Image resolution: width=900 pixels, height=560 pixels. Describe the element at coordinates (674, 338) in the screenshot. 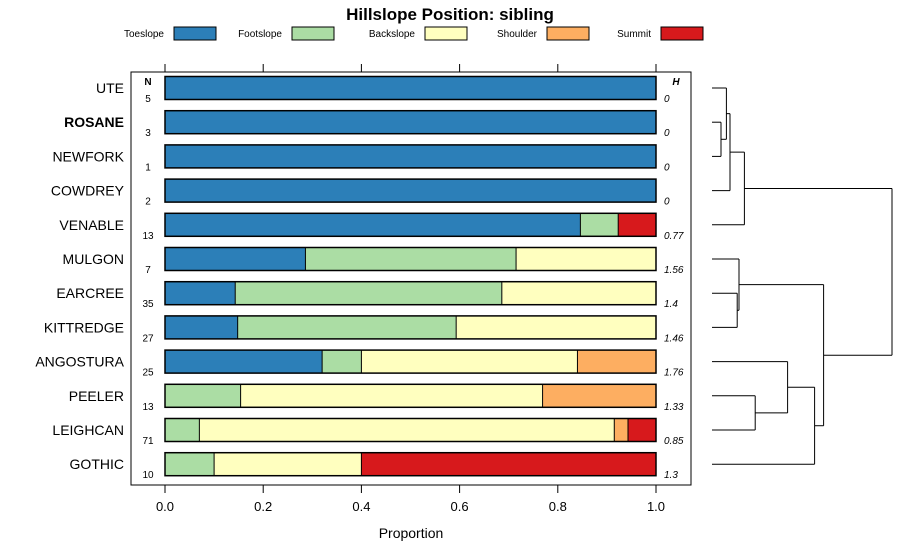

I see `row-h-value: 1.46` at that location.